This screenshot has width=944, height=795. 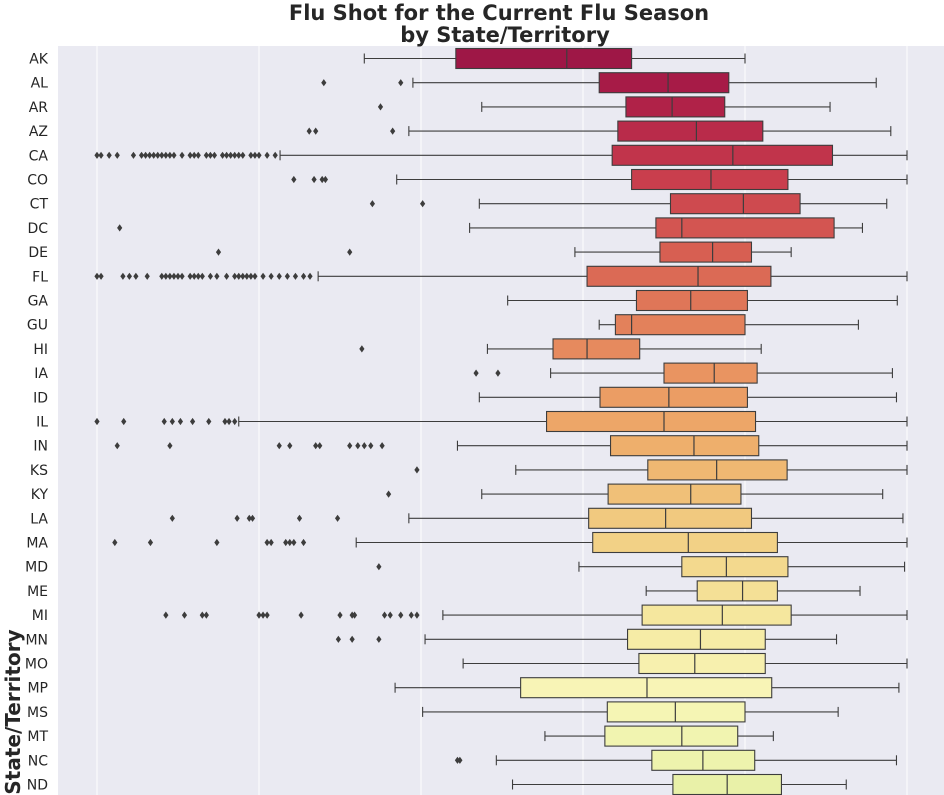 I want to click on y-tick-label: DE, so click(x=38, y=253).